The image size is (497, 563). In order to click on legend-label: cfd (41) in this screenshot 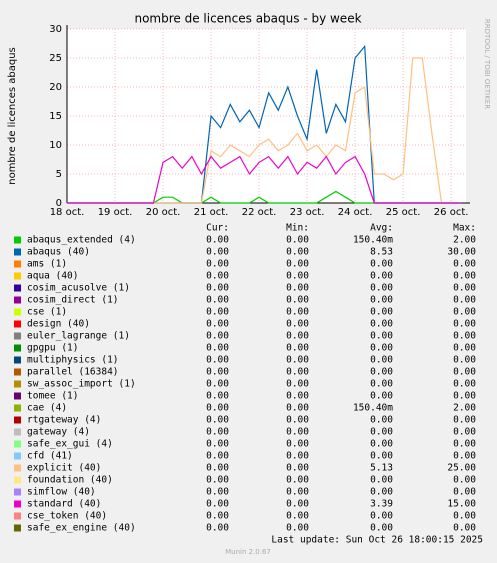, I will do `click(50, 456)`.